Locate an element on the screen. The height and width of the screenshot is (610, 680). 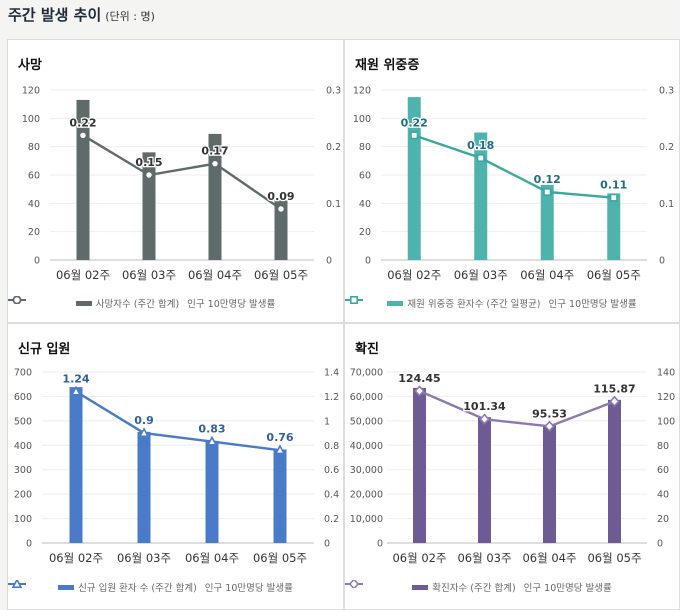
legend-swatch-line is located at coordinates (354, 584).